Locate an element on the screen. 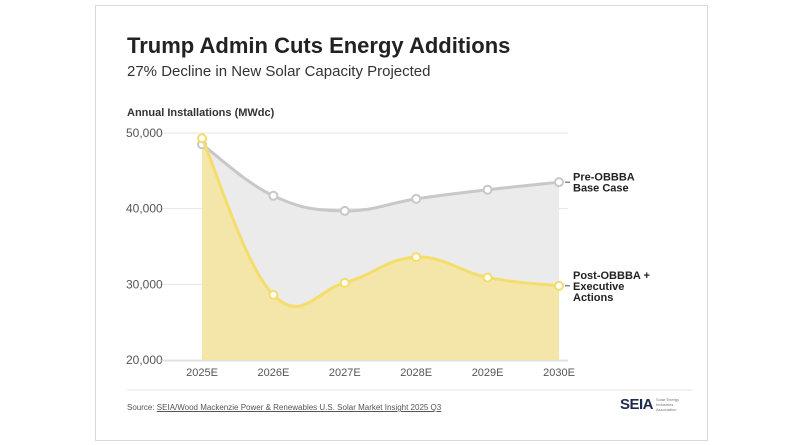  seia-logo: SEIA Solar Energy Industries Association is located at coordinates (652, 404).